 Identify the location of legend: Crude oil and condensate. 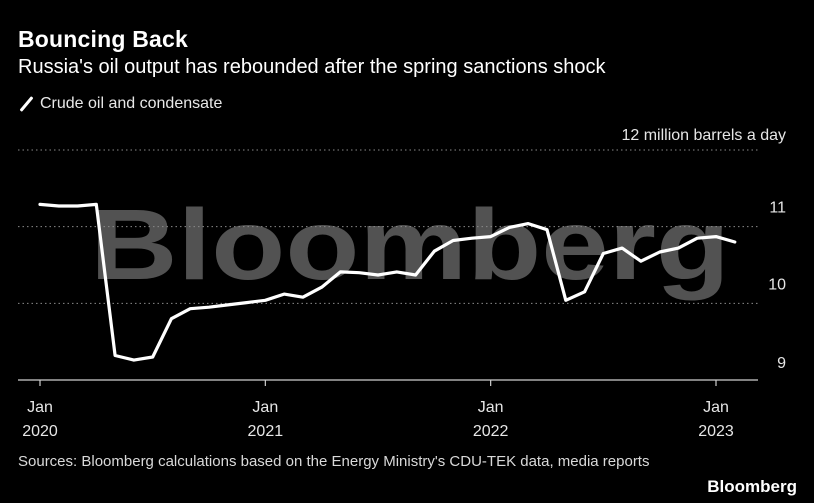
(120, 104).